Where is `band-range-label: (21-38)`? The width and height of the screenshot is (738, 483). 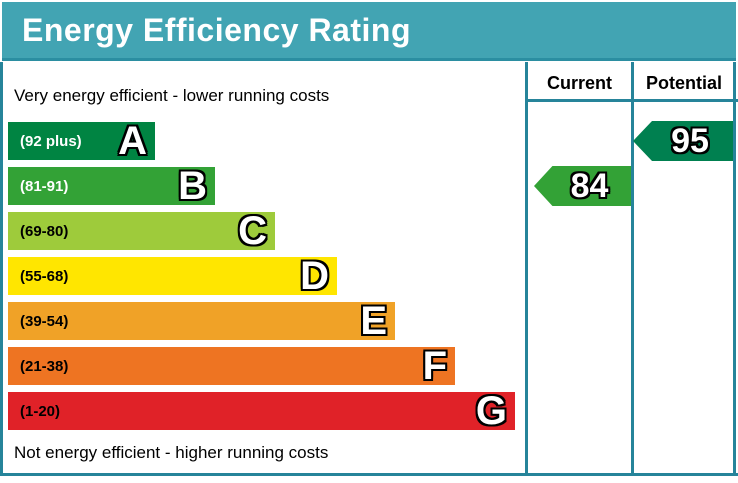
band-range-label: (21-38) is located at coordinates (44, 366).